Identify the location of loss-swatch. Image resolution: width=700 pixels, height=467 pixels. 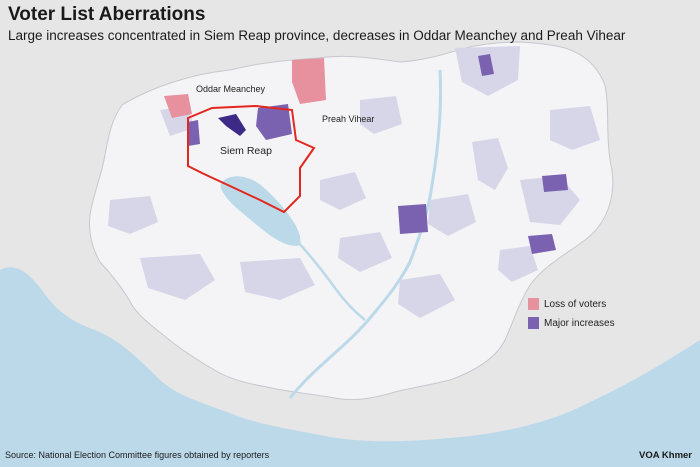
(533, 304).